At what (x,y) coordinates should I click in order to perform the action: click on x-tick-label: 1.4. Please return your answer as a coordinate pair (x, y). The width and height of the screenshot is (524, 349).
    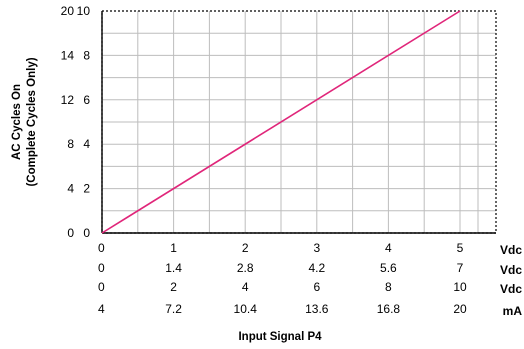
    Looking at the image, I should click on (173, 268).